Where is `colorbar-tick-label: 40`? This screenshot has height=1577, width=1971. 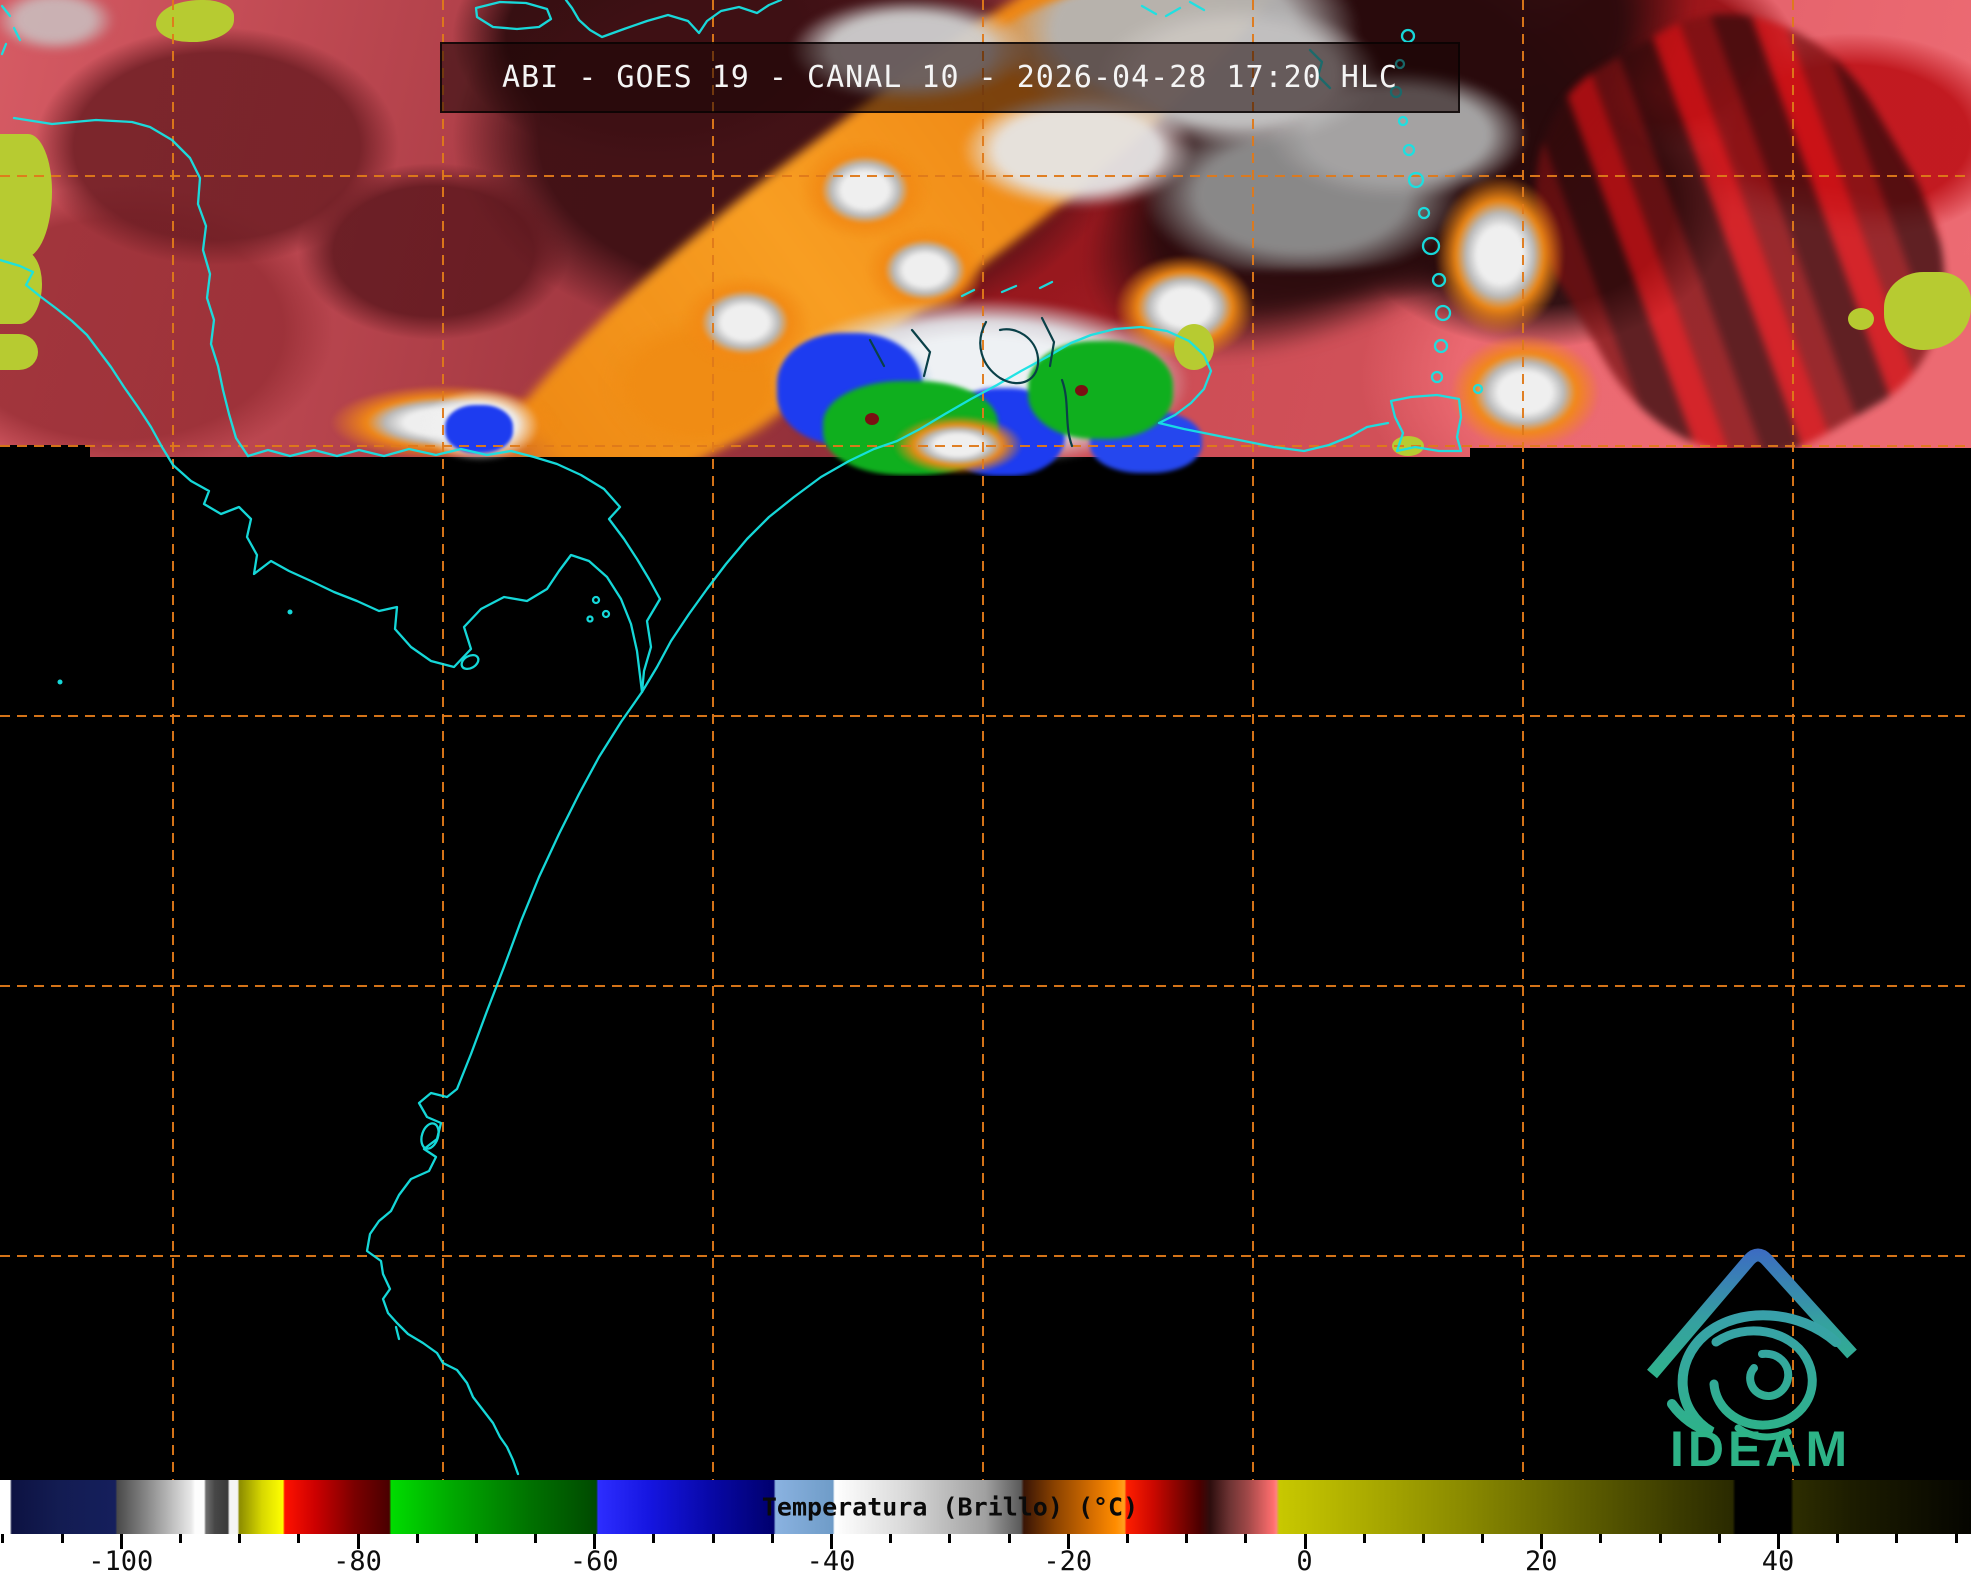
colorbar-tick-label: 40 is located at coordinates (1778, 1561).